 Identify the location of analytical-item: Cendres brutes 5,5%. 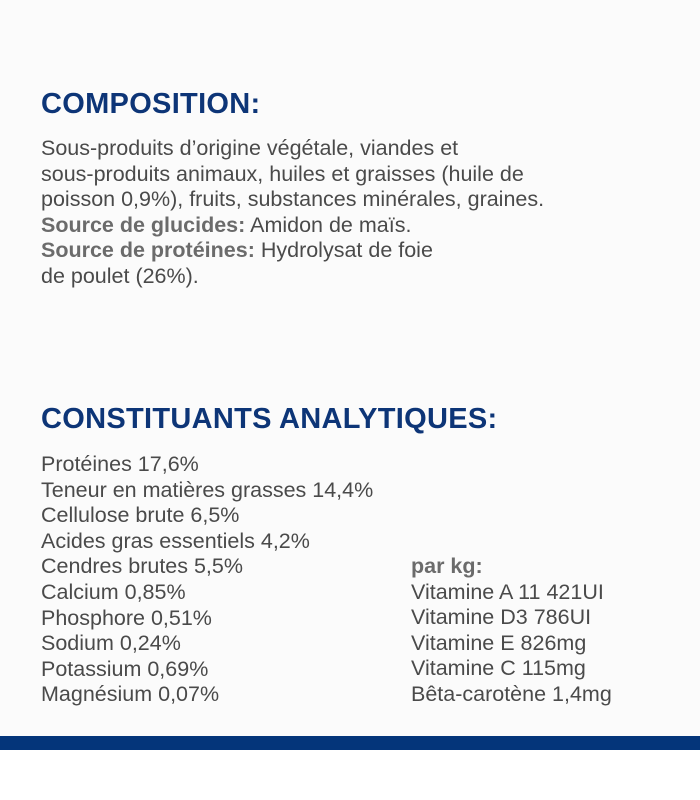
(142, 566).